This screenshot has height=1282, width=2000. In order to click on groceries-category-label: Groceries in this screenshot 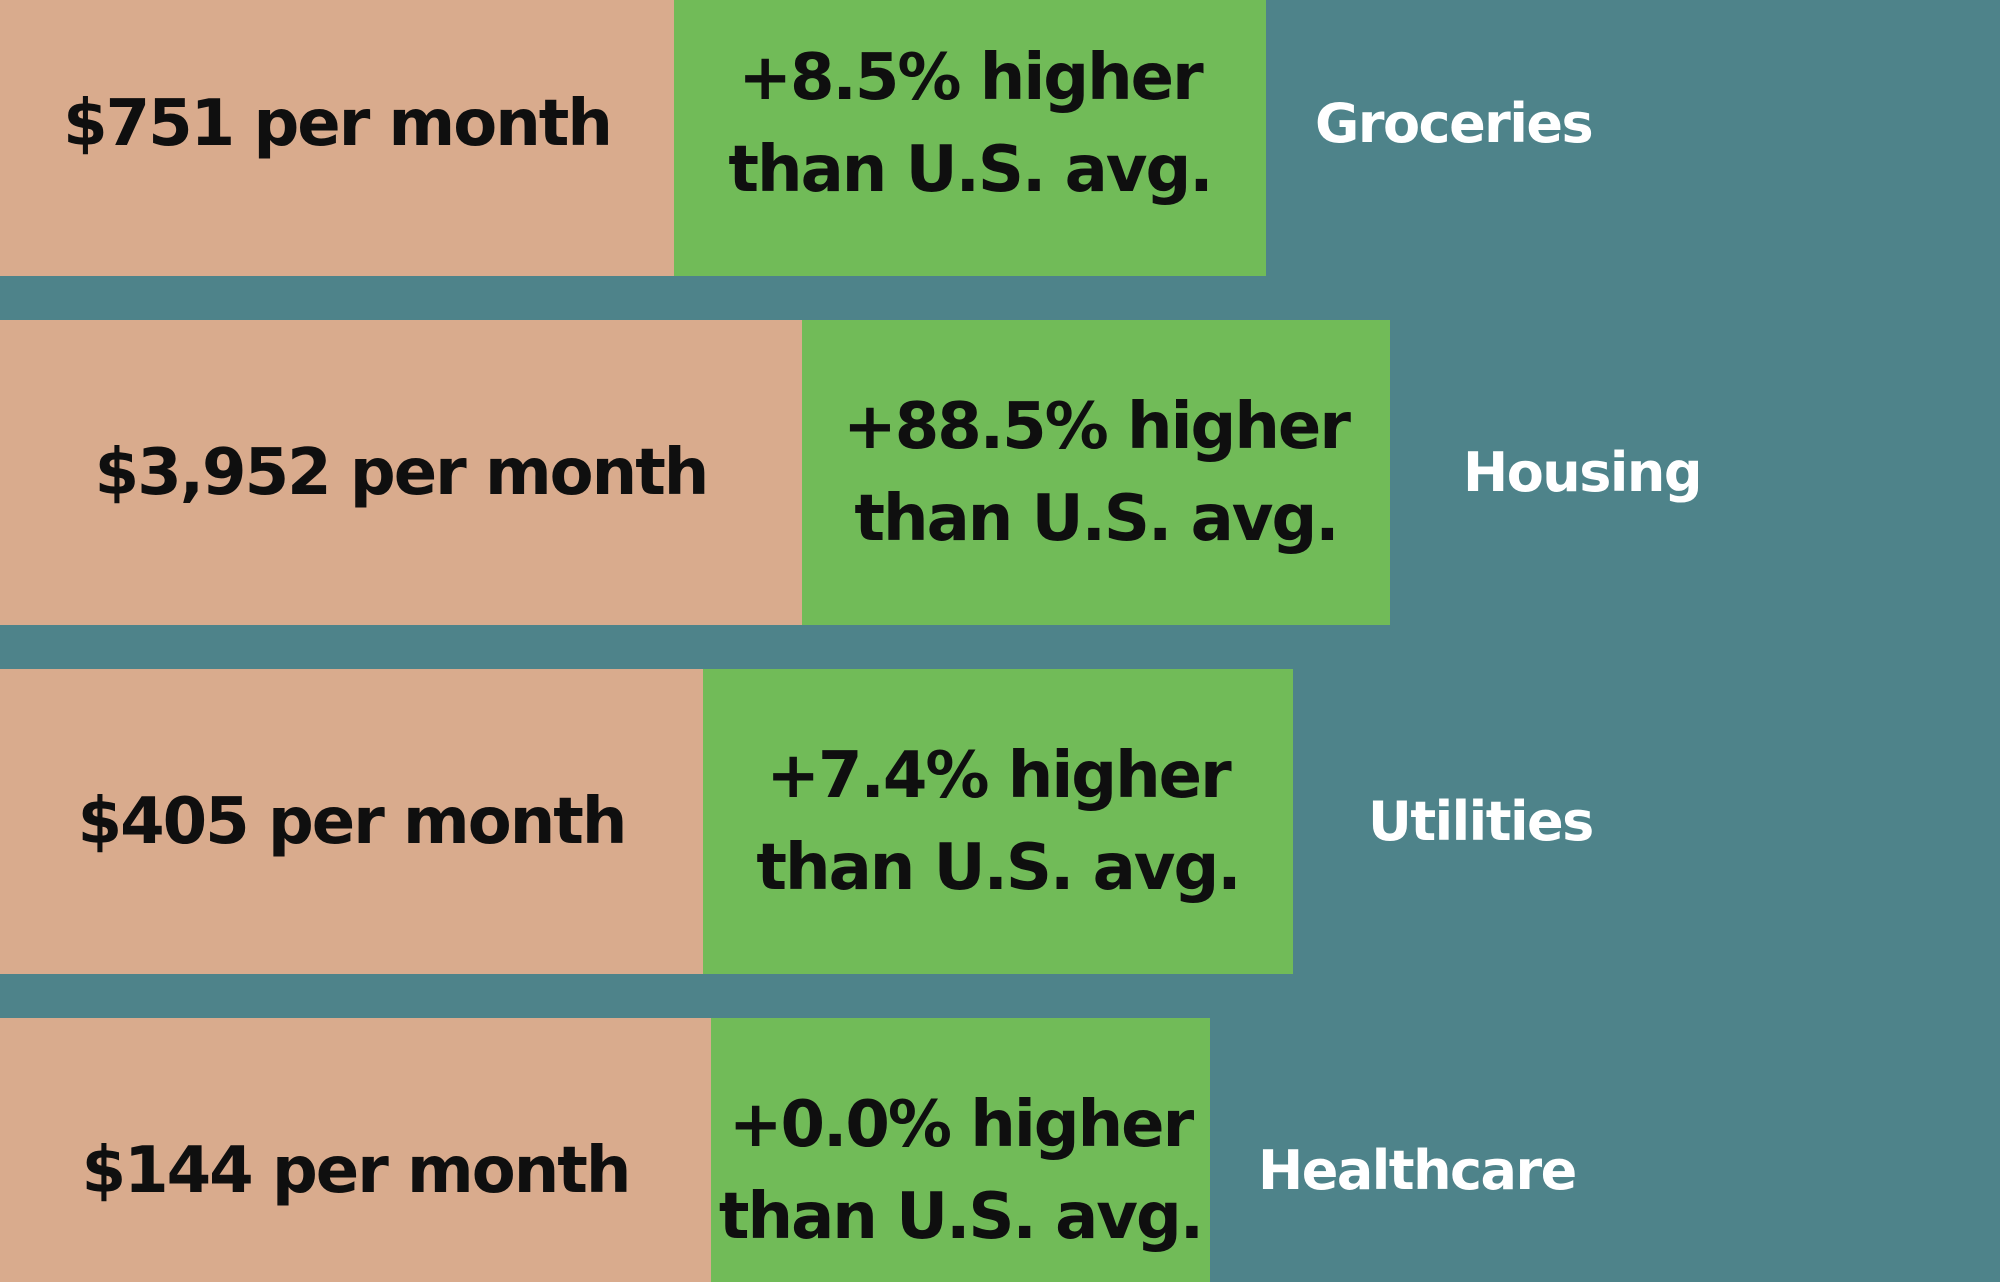, I will do `click(1454, 123)`.